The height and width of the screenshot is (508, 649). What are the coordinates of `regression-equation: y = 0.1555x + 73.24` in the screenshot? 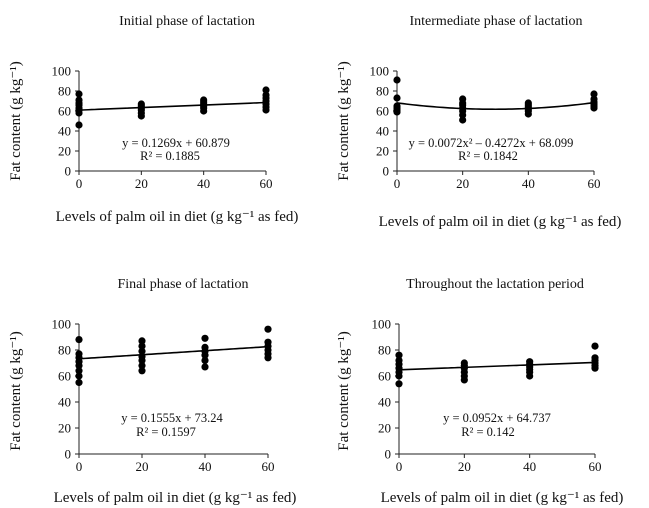 It's located at (172, 418).